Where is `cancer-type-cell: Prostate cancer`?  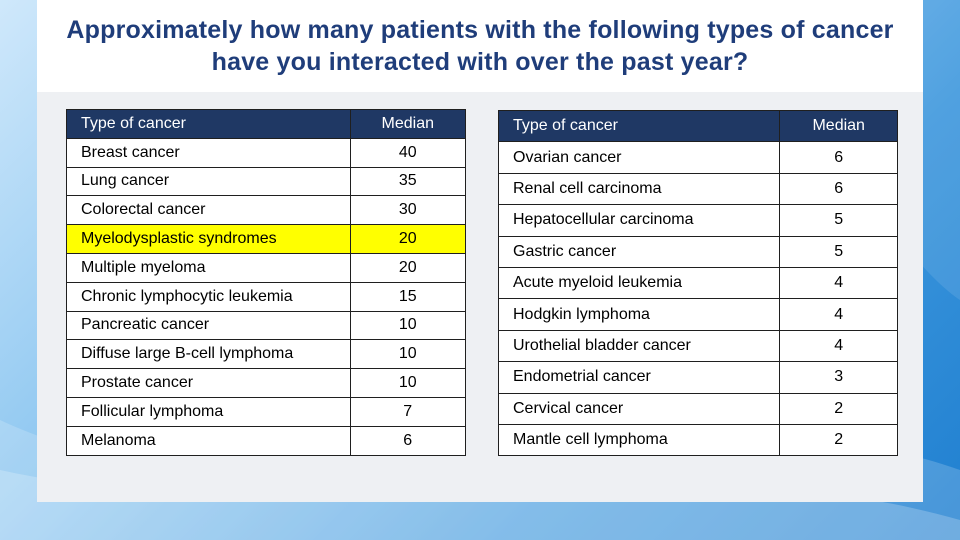
cancer-type-cell: Prostate cancer is located at coordinates (208, 383).